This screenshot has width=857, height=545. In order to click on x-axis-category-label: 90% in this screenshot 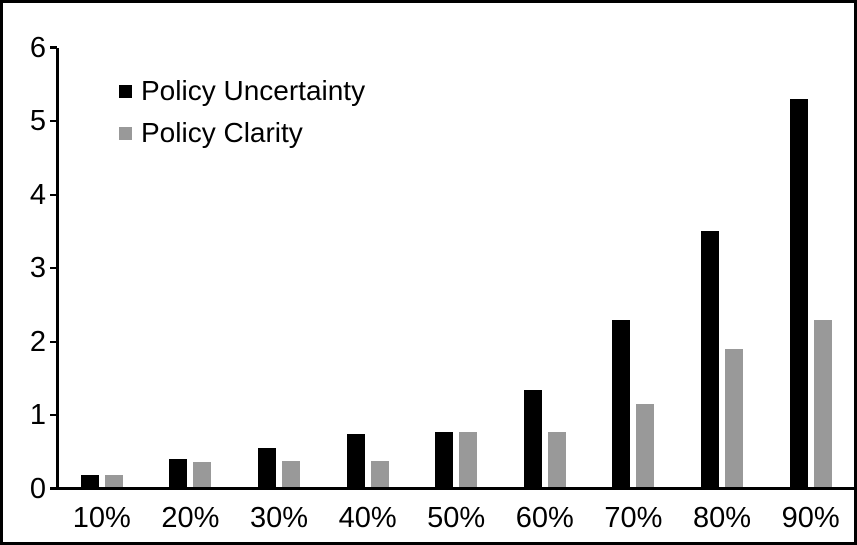, I will do `click(810, 518)`.